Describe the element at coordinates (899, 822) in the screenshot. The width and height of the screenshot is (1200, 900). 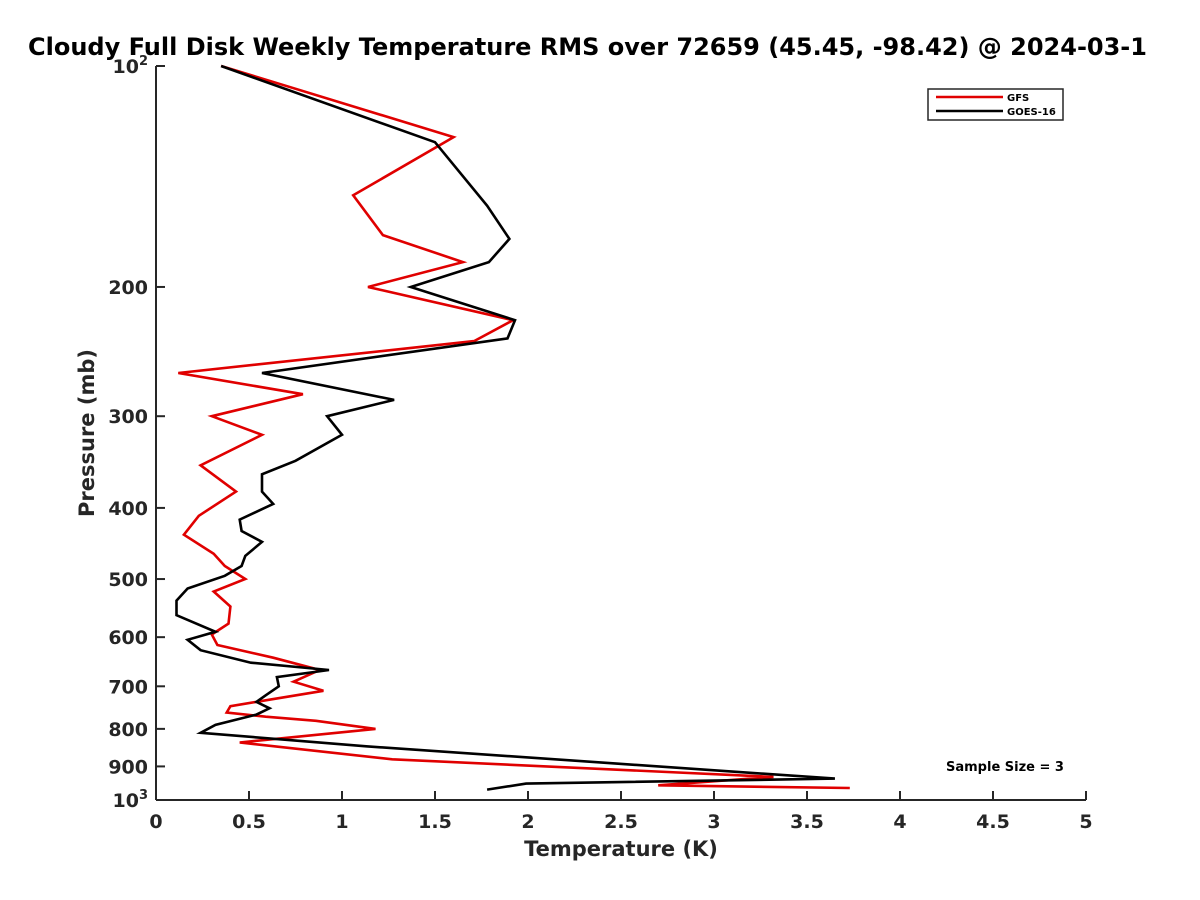
I see `x-tick-label: 4` at that location.